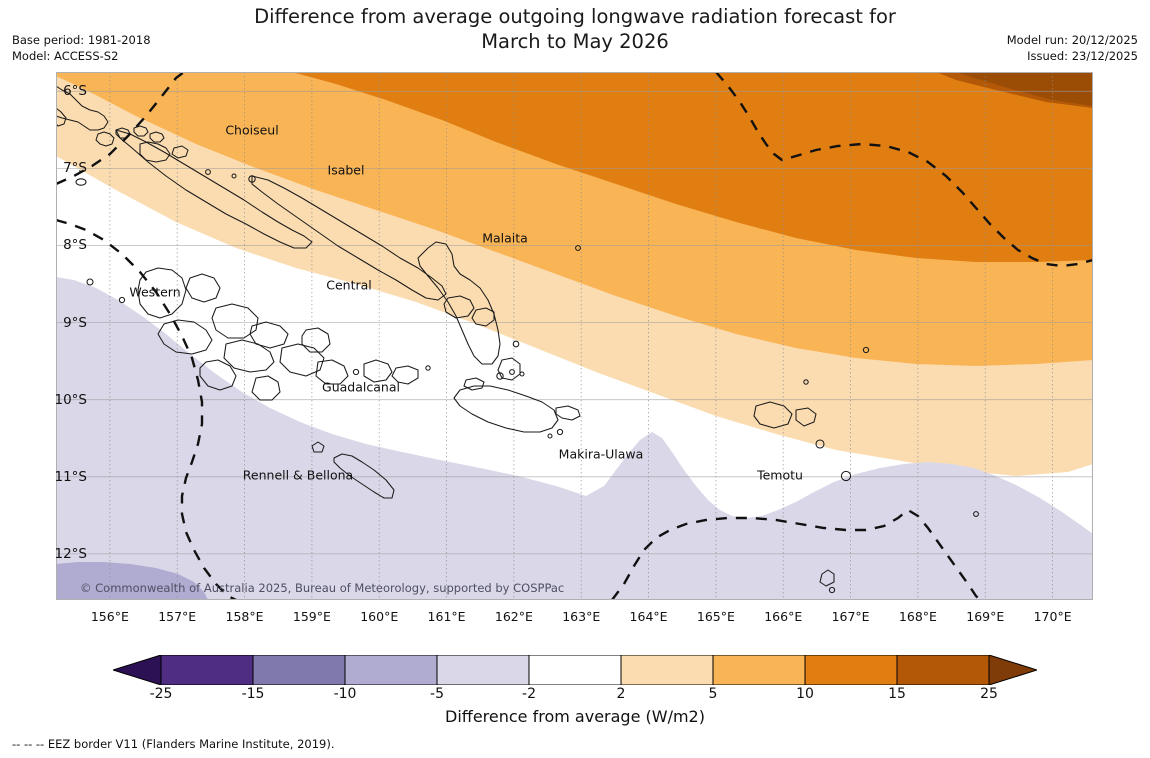 The height and width of the screenshot is (758, 1150). Describe the element at coordinates (1024, 89) in the screenshot. I see `band-above-p25-dark` at that location.